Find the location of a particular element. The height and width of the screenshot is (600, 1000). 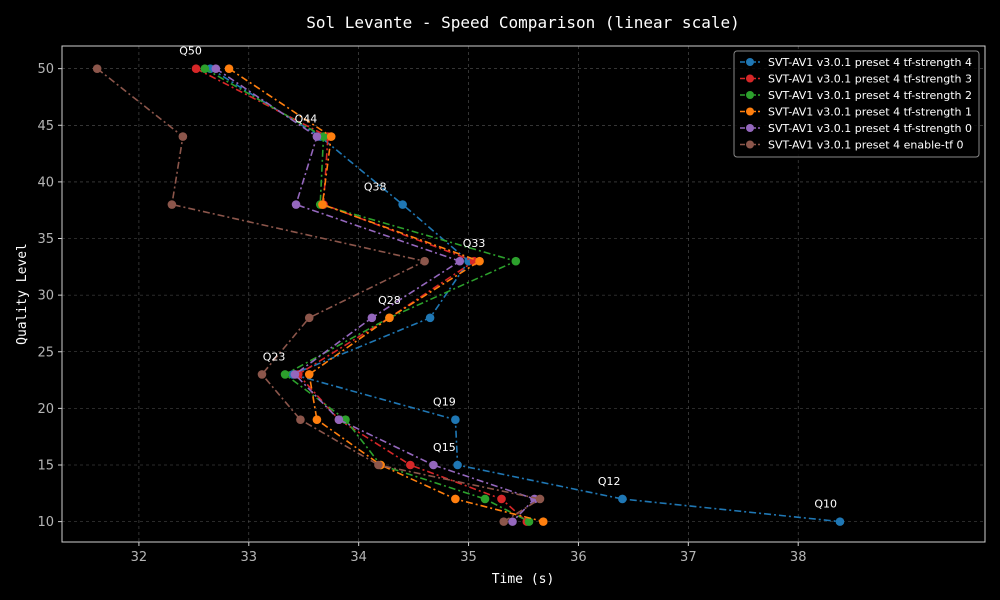

y-tick-label: 40 is located at coordinates (45, 182).